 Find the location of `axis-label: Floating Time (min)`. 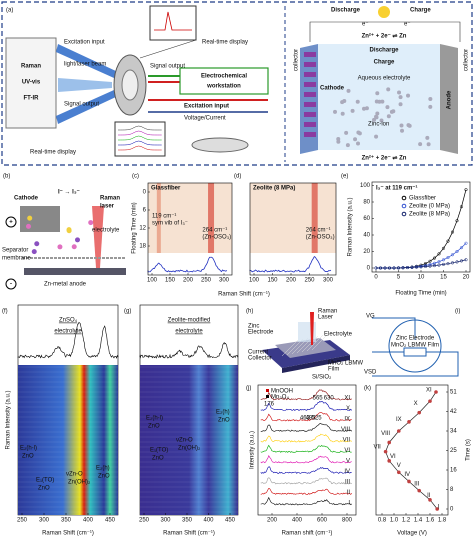

axis-label: Floating Time (min) is located at coordinates (420, 294).